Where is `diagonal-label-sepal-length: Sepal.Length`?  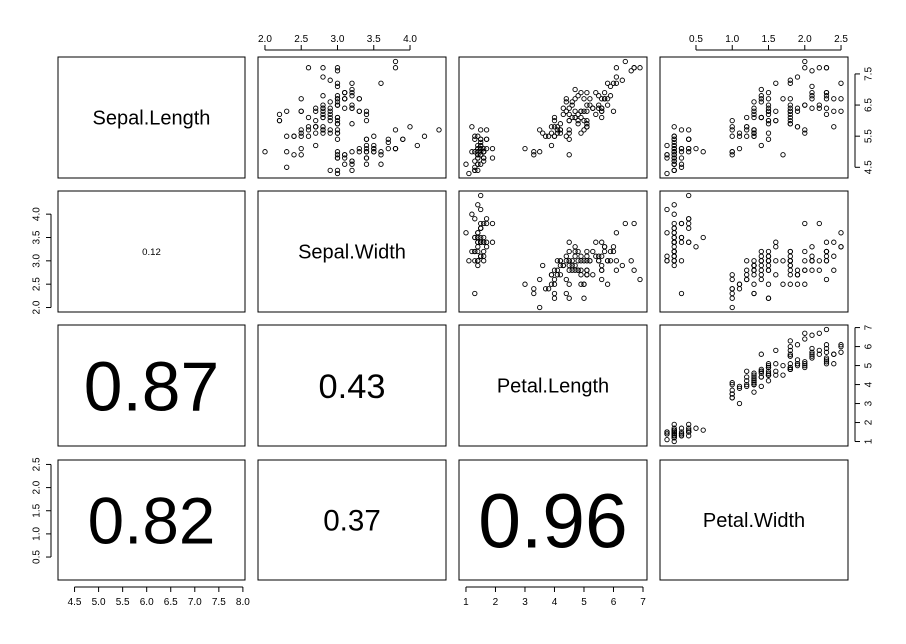 diagonal-label-sepal-length: Sepal.Length is located at coordinates (152, 119).